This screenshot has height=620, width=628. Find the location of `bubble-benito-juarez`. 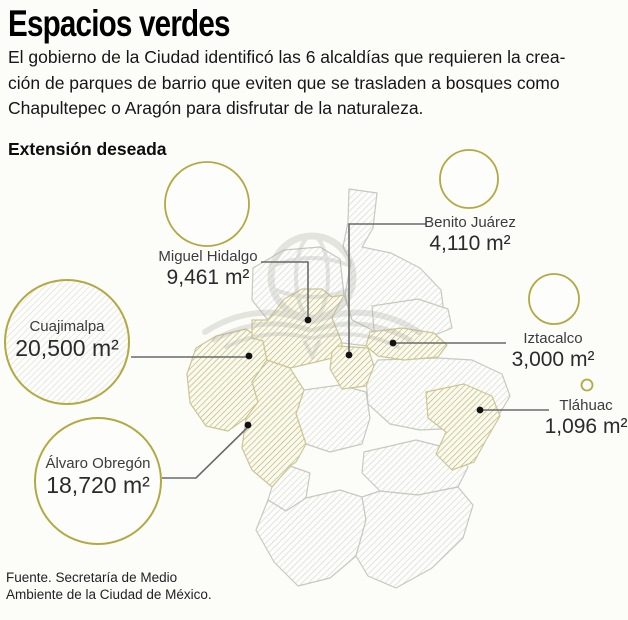

bubble-benito-juarez is located at coordinates (469, 179).